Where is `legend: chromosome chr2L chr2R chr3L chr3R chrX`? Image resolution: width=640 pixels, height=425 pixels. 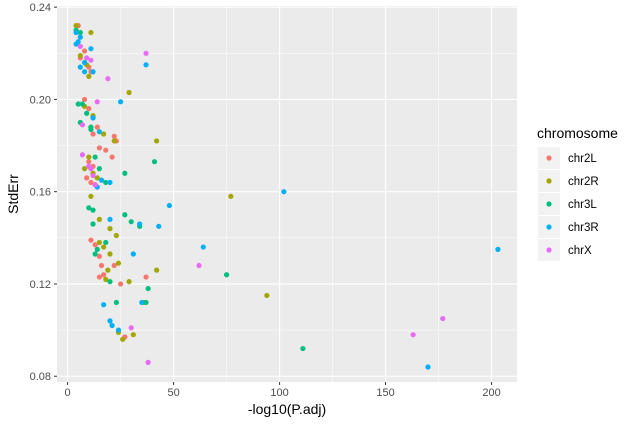 legend: chromosome chr2L chr2R chr3L chr3R chrX is located at coordinates (577, 193).